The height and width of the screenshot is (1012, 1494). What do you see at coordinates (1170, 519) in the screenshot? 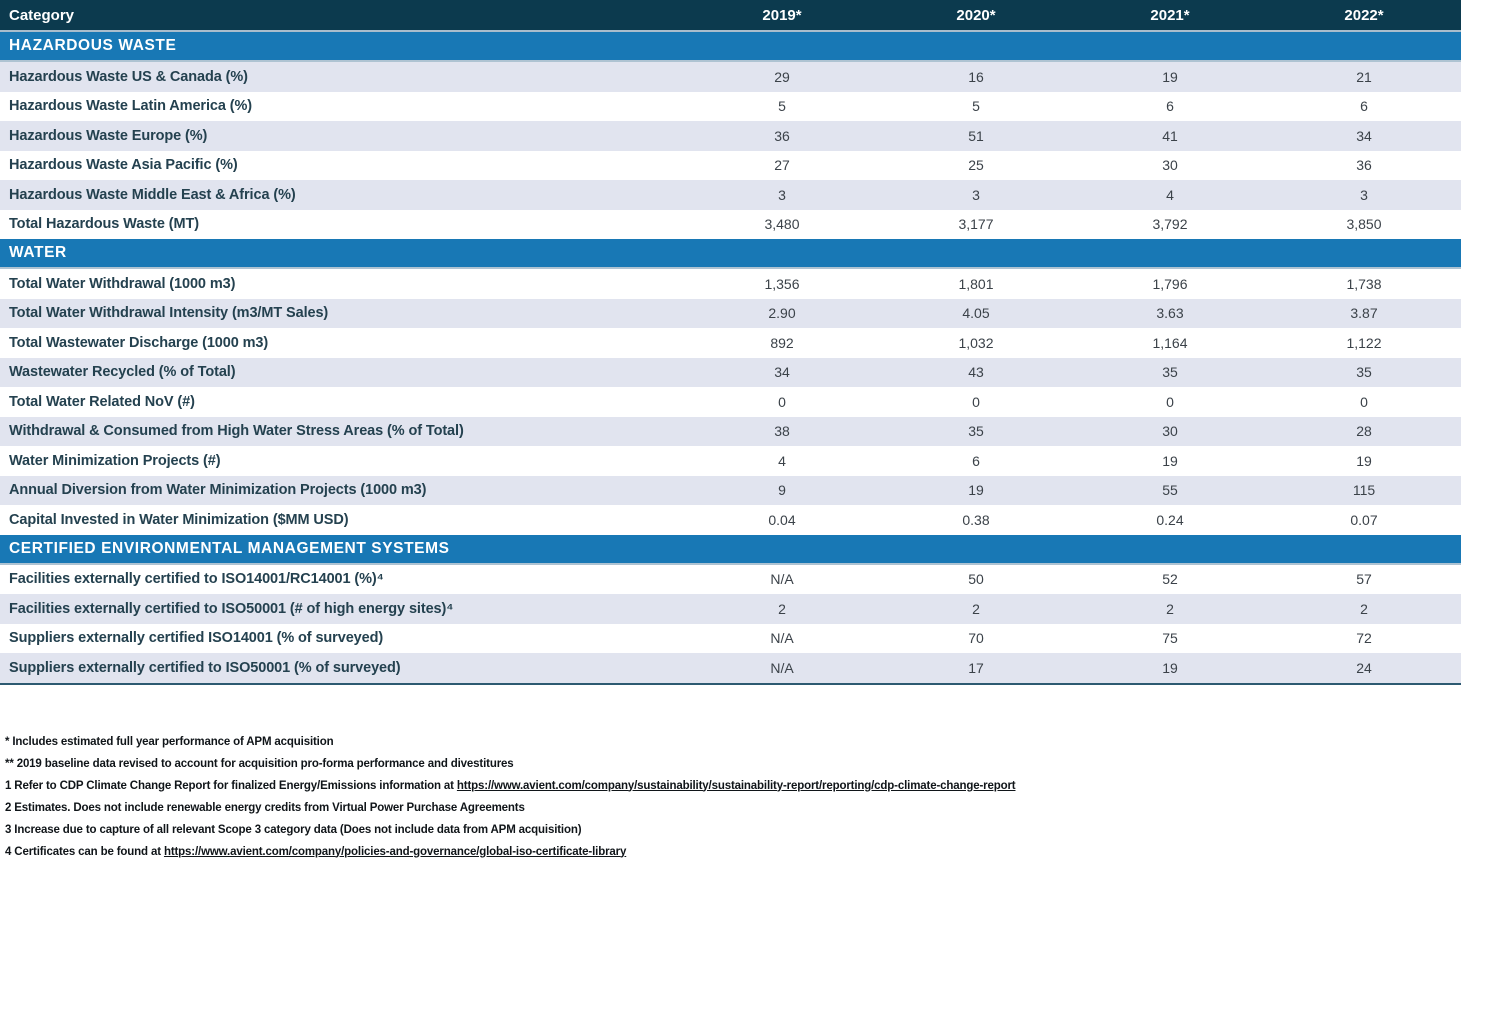
I see `value-cell: 0.24` at bounding box center [1170, 519].